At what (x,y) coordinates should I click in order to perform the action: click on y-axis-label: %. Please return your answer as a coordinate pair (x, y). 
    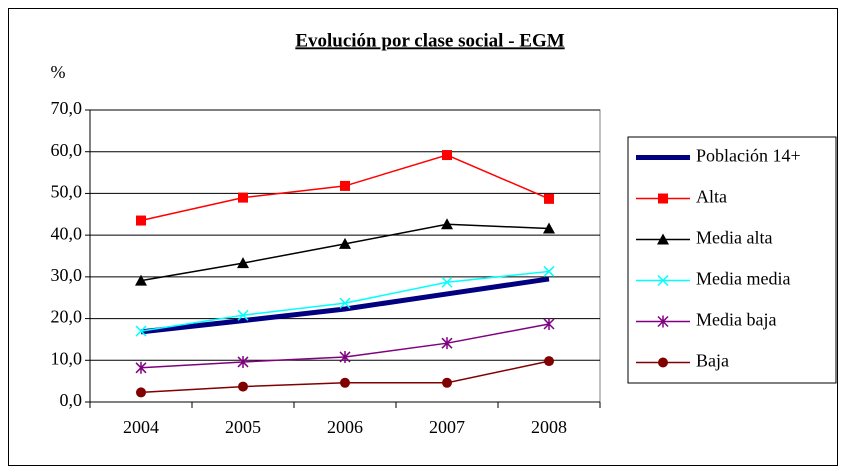
    Looking at the image, I should click on (58, 72).